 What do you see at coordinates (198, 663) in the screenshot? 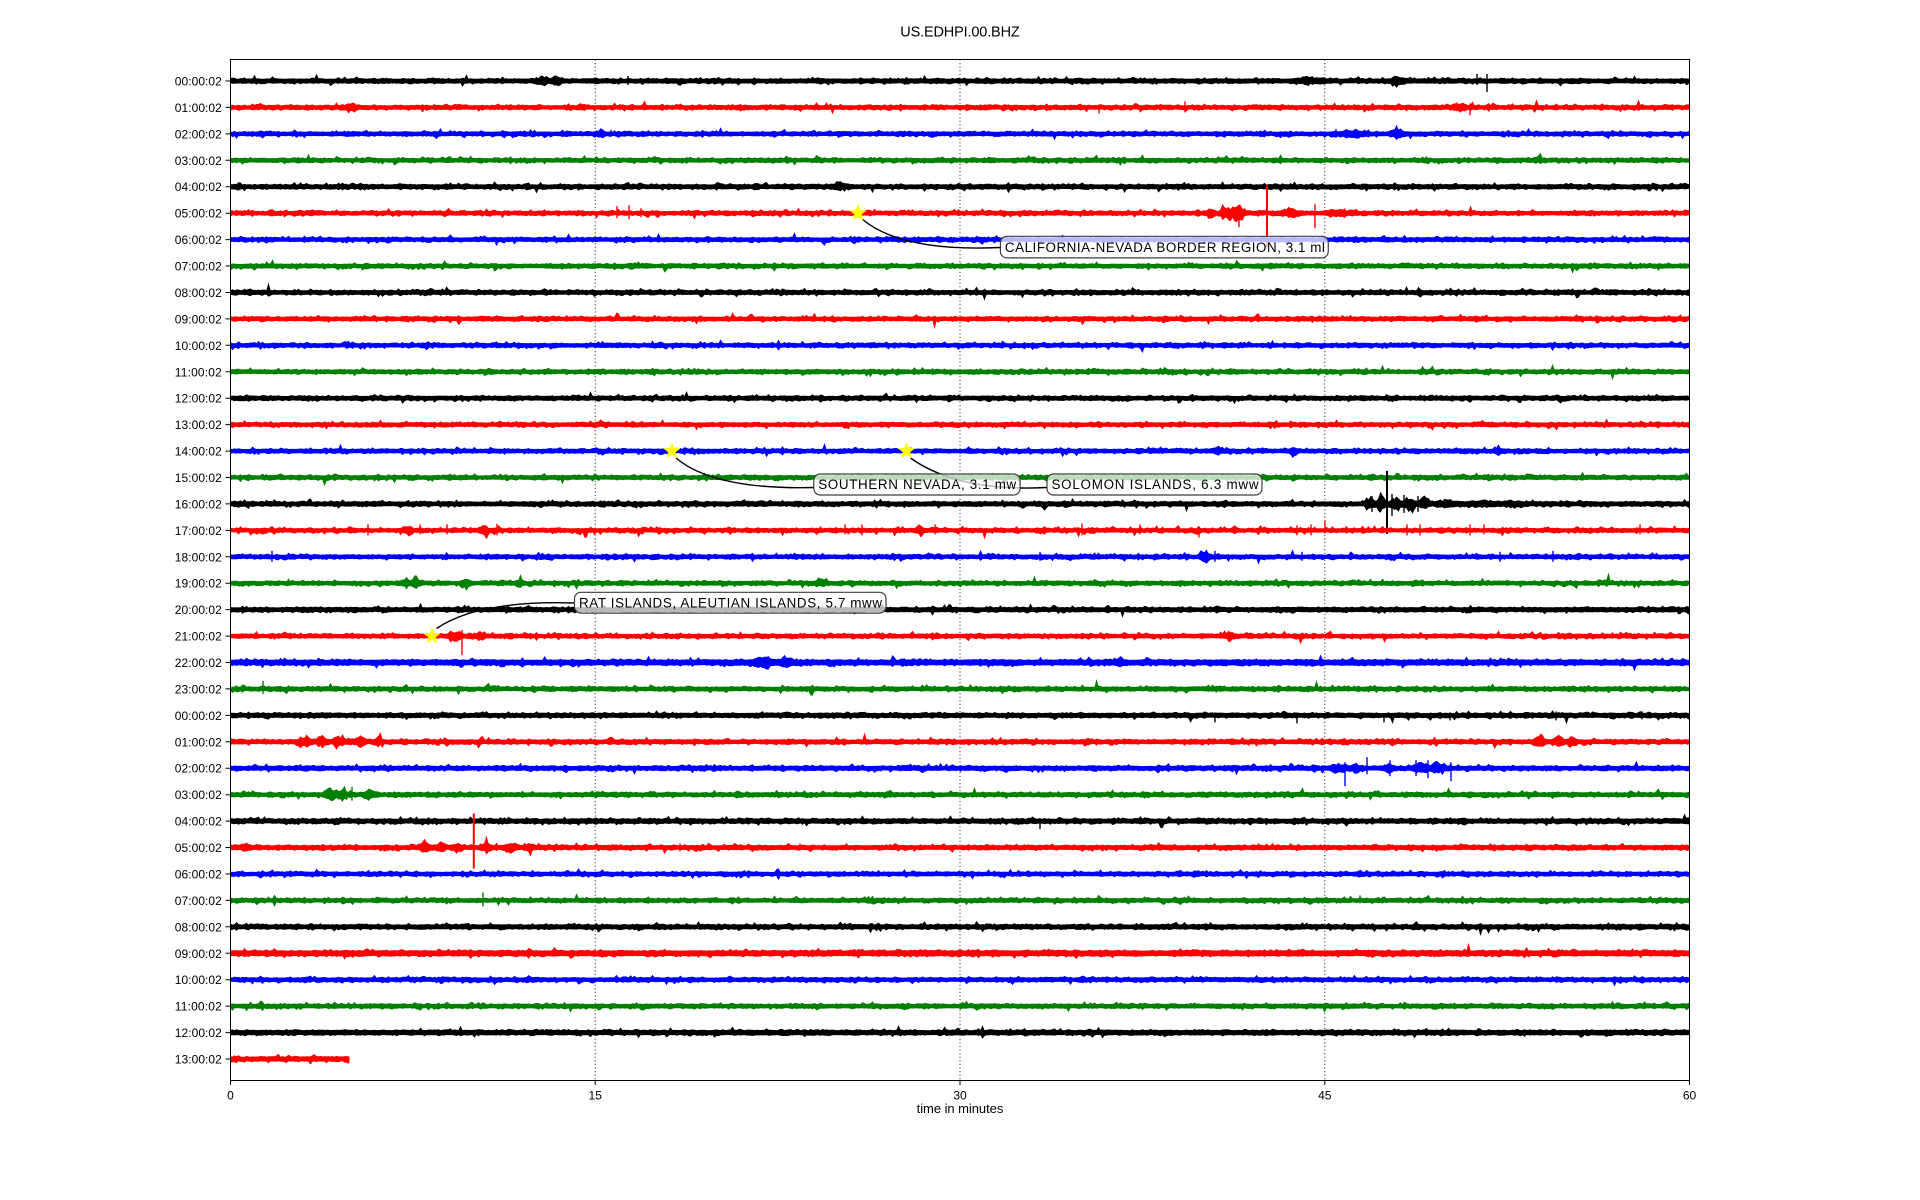
I see `svg-text: 22:00:02` at bounding box center [198, 663].